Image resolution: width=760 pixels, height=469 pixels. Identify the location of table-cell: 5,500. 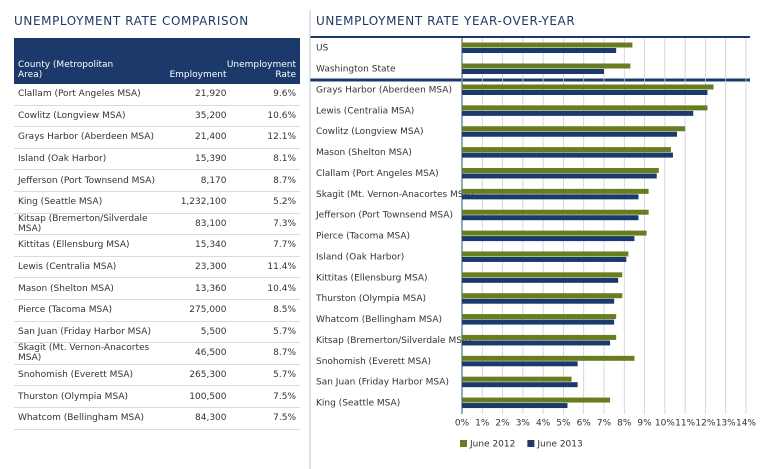
(213, 331).